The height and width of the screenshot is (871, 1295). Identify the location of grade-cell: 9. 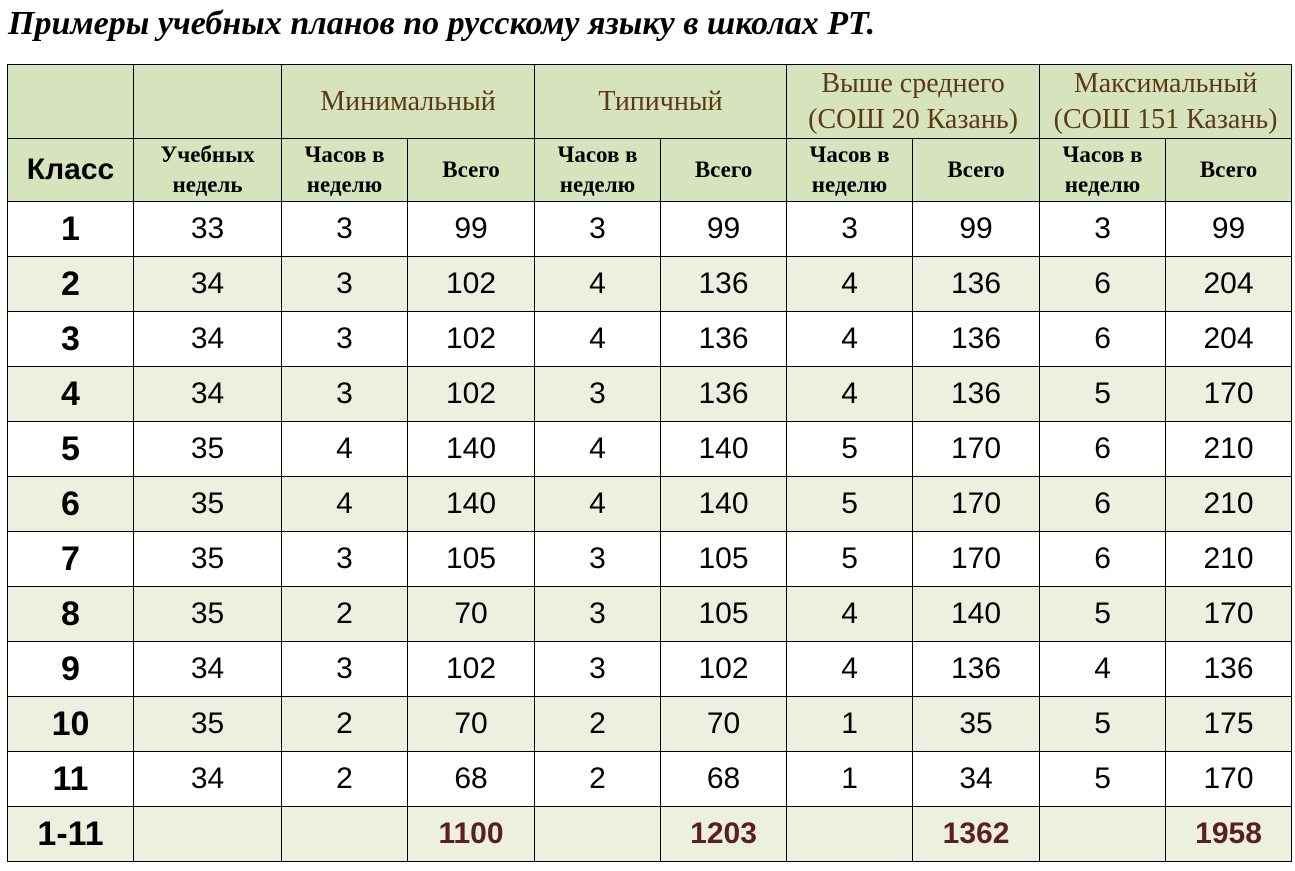
(70, 669).